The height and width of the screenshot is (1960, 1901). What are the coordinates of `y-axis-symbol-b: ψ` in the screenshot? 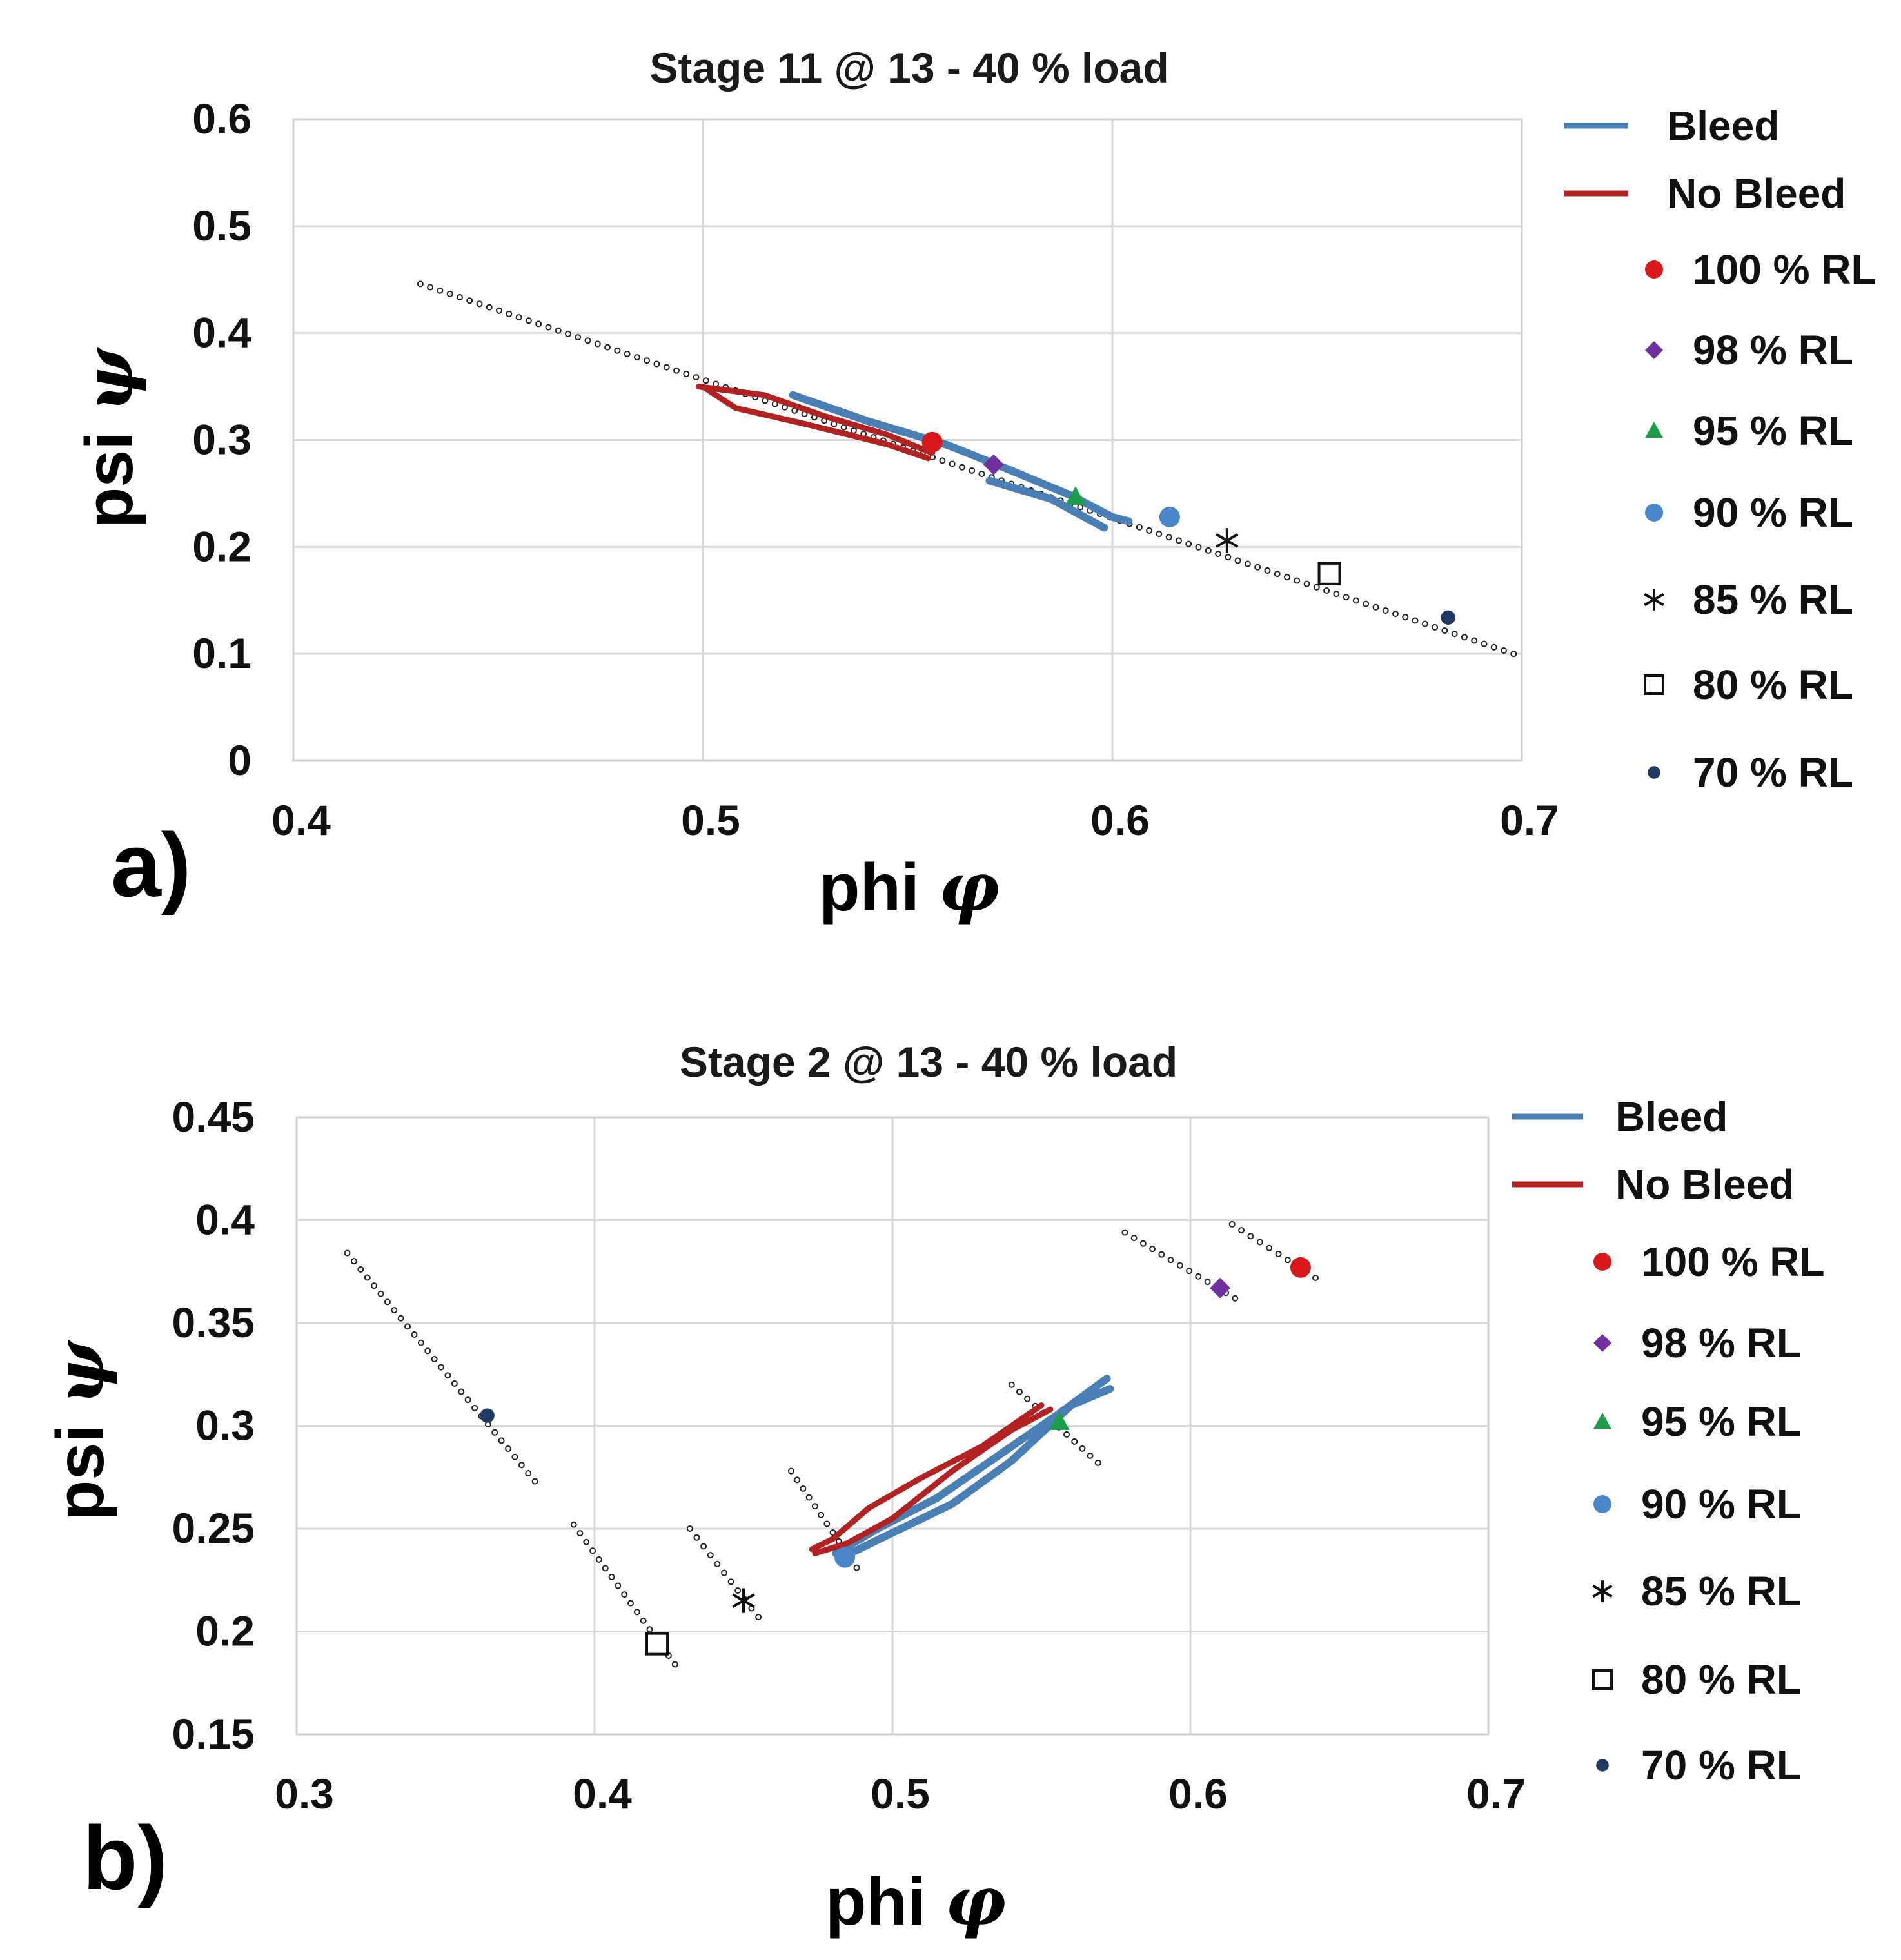 It's located at (79, 1372).